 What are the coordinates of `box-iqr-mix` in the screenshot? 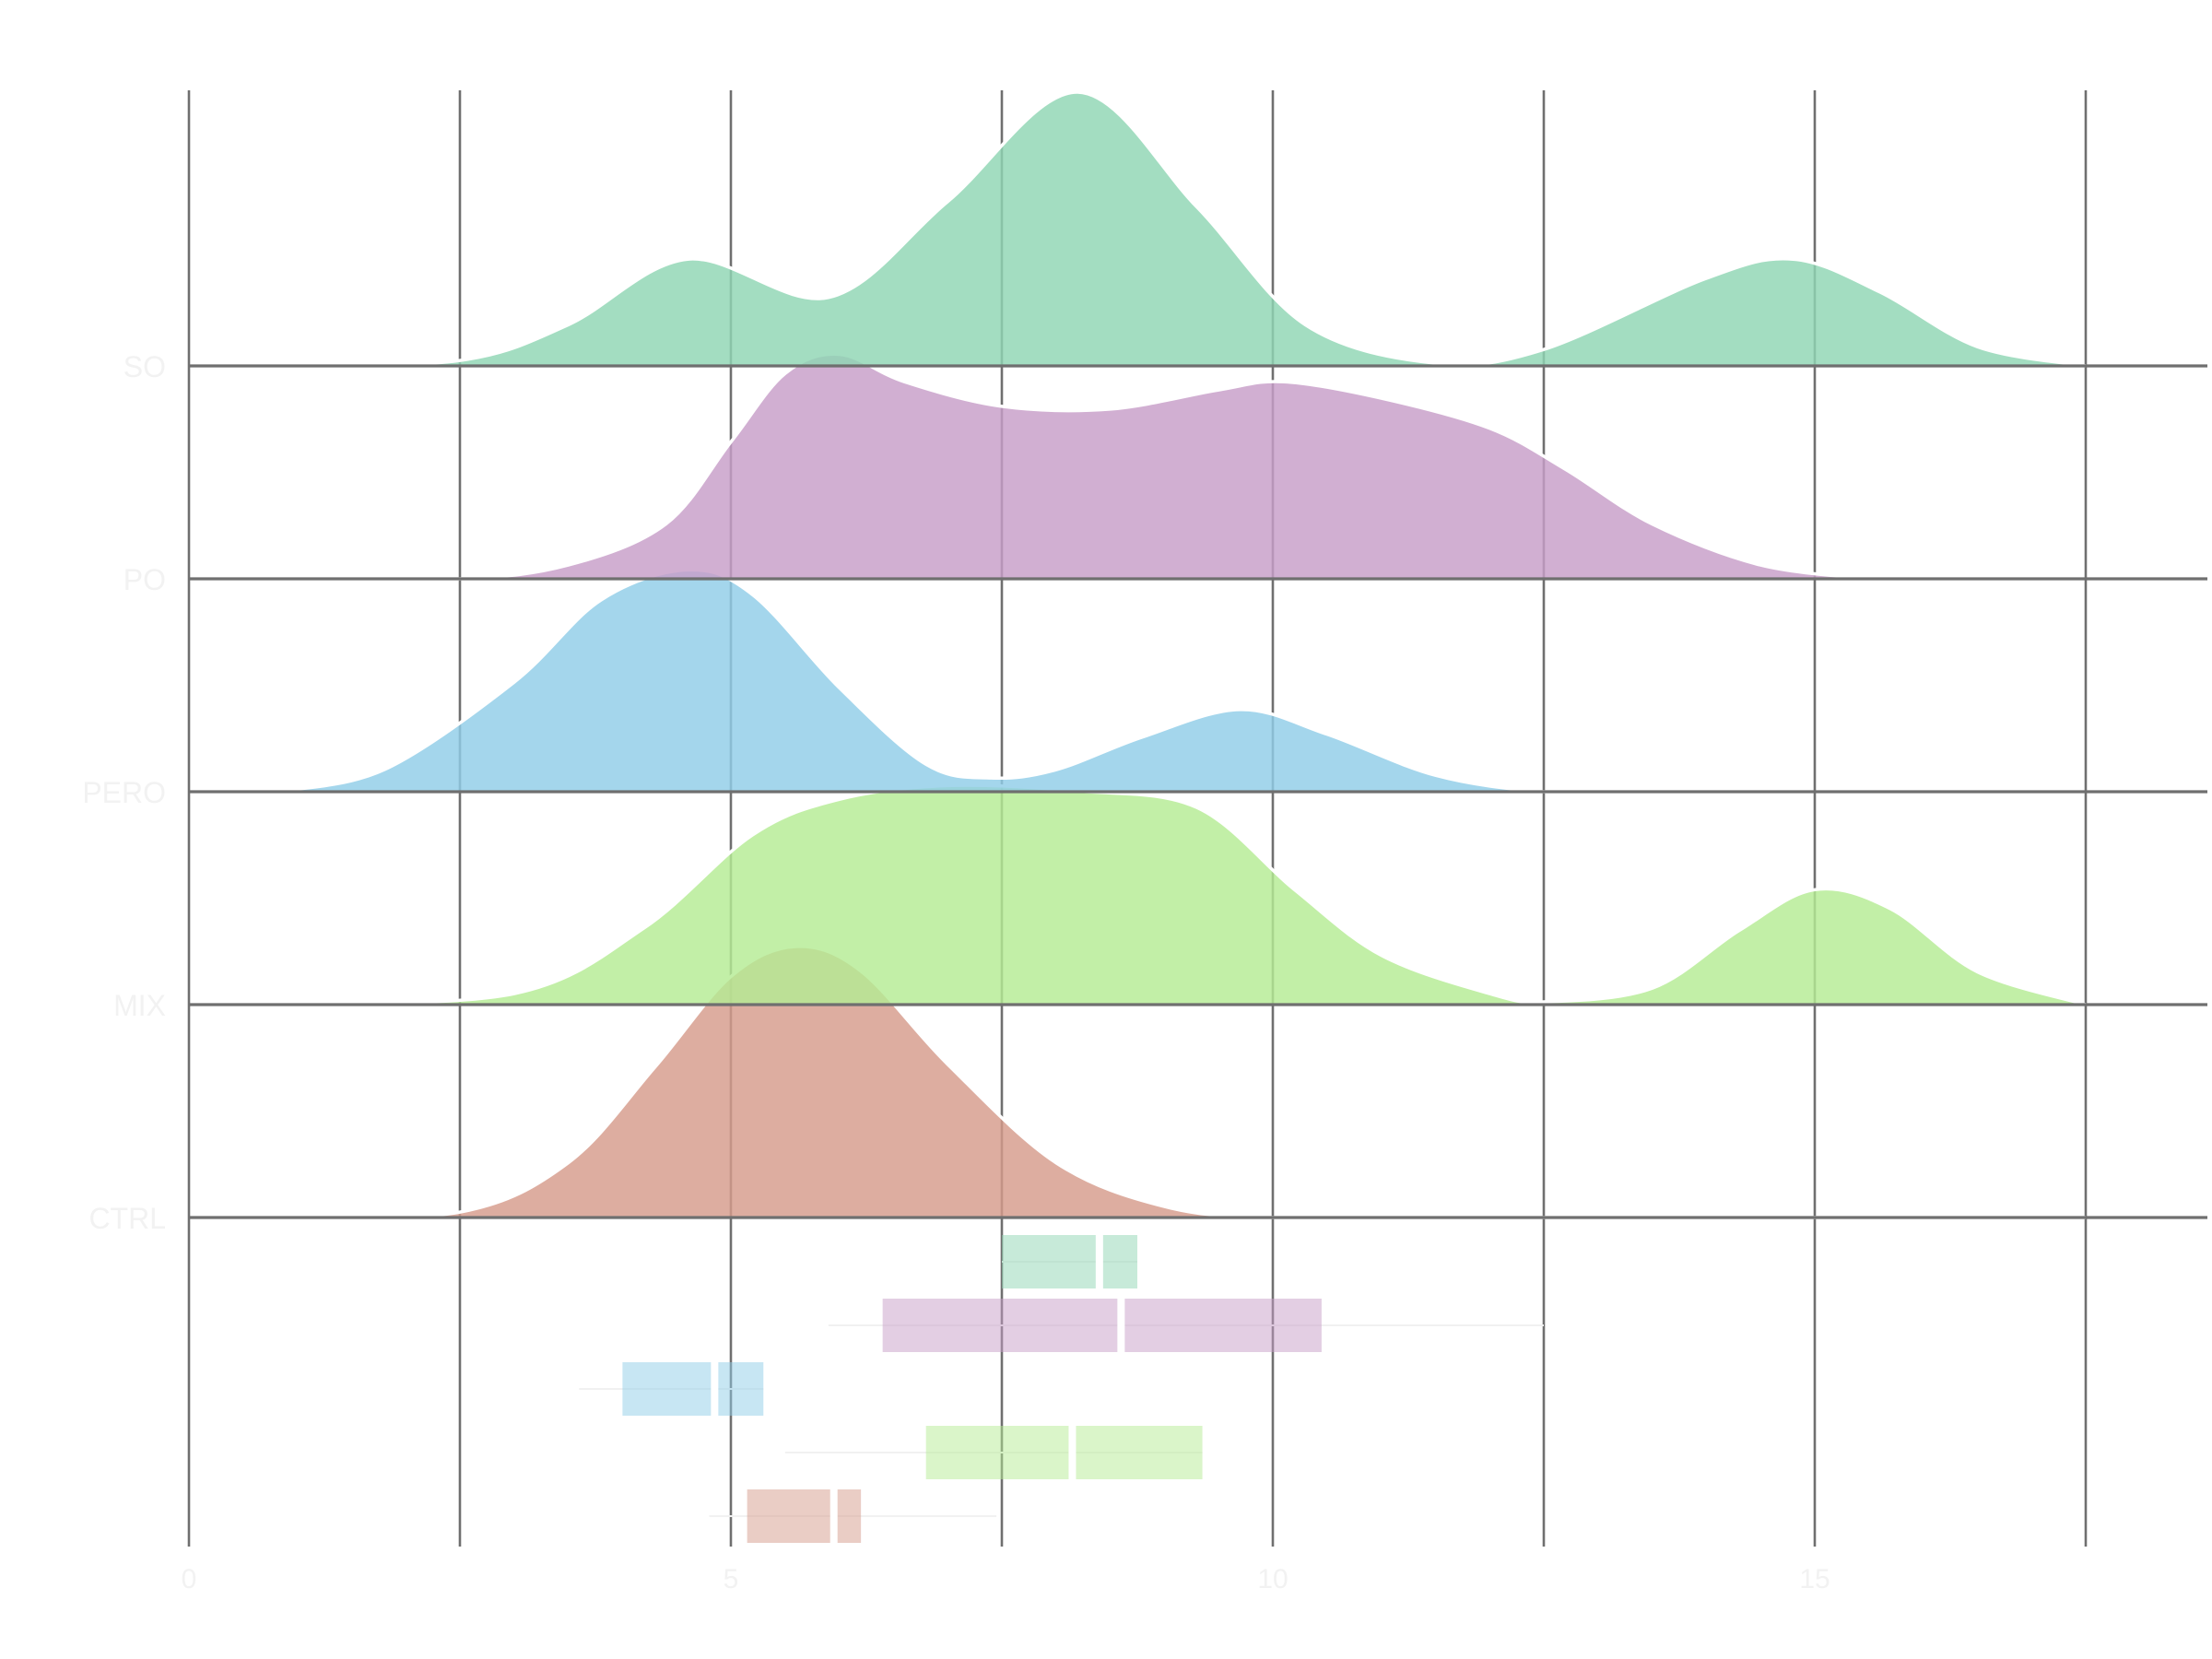 It's located at (1064, 1452).